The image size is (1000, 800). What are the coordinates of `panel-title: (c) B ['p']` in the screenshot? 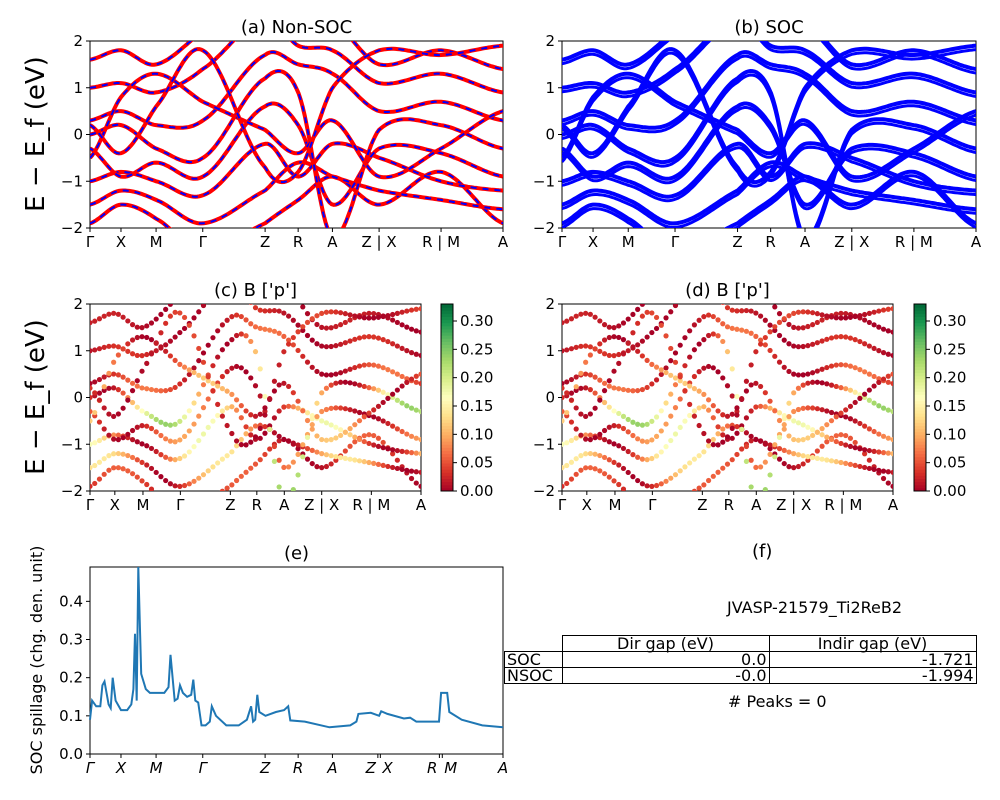 It's located at (255, 290).